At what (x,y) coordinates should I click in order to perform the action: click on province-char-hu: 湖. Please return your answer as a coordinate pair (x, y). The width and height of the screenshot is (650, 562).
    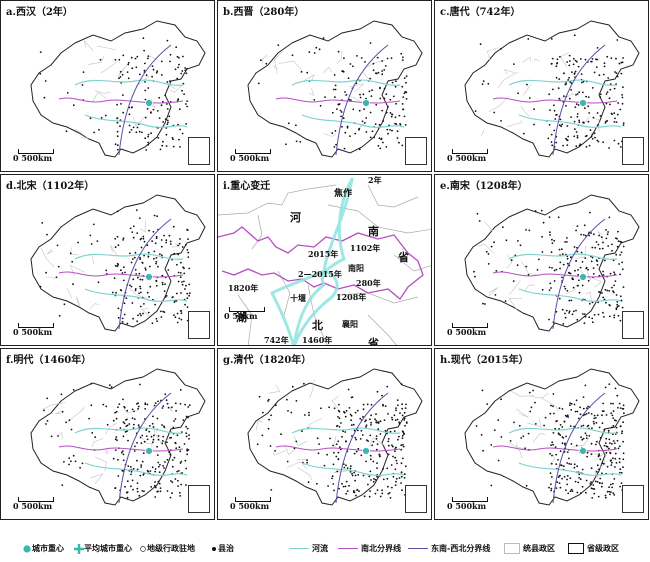
    Looking at the image, I should click on (241, 317).